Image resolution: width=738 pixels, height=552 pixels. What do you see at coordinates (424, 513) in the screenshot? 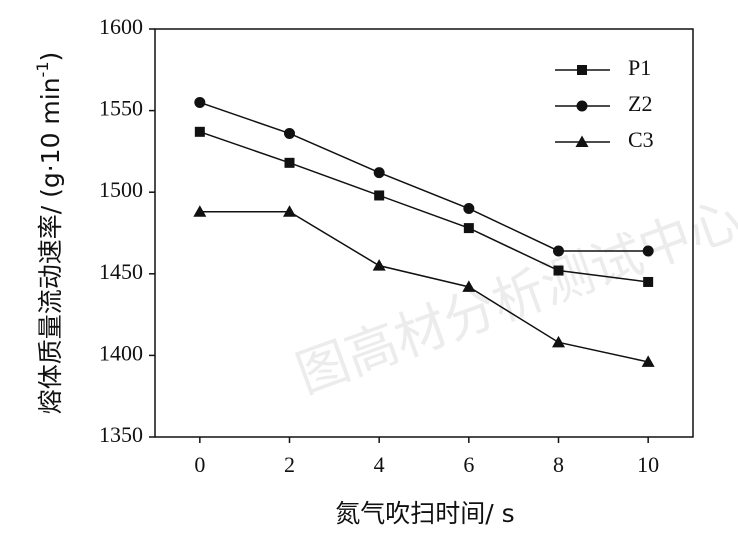
I see `x-axis-label: 氮气吹扫时间/ s` at bounding box center [424, 513].